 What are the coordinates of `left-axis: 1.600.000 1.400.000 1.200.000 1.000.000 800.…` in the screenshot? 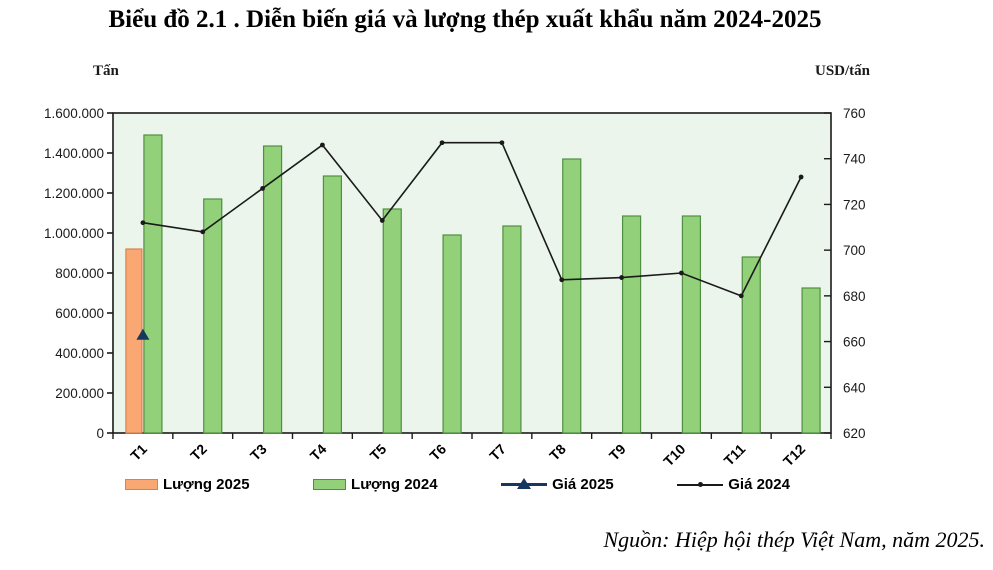 It's located at (78, 273).